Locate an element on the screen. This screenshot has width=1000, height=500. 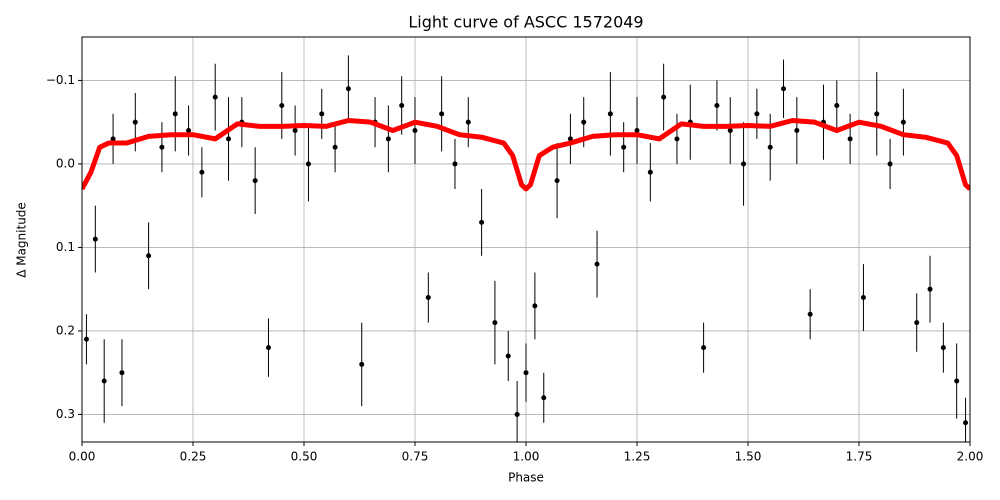
x-tick-label: 1.25 is located at coordinates (637, 457).